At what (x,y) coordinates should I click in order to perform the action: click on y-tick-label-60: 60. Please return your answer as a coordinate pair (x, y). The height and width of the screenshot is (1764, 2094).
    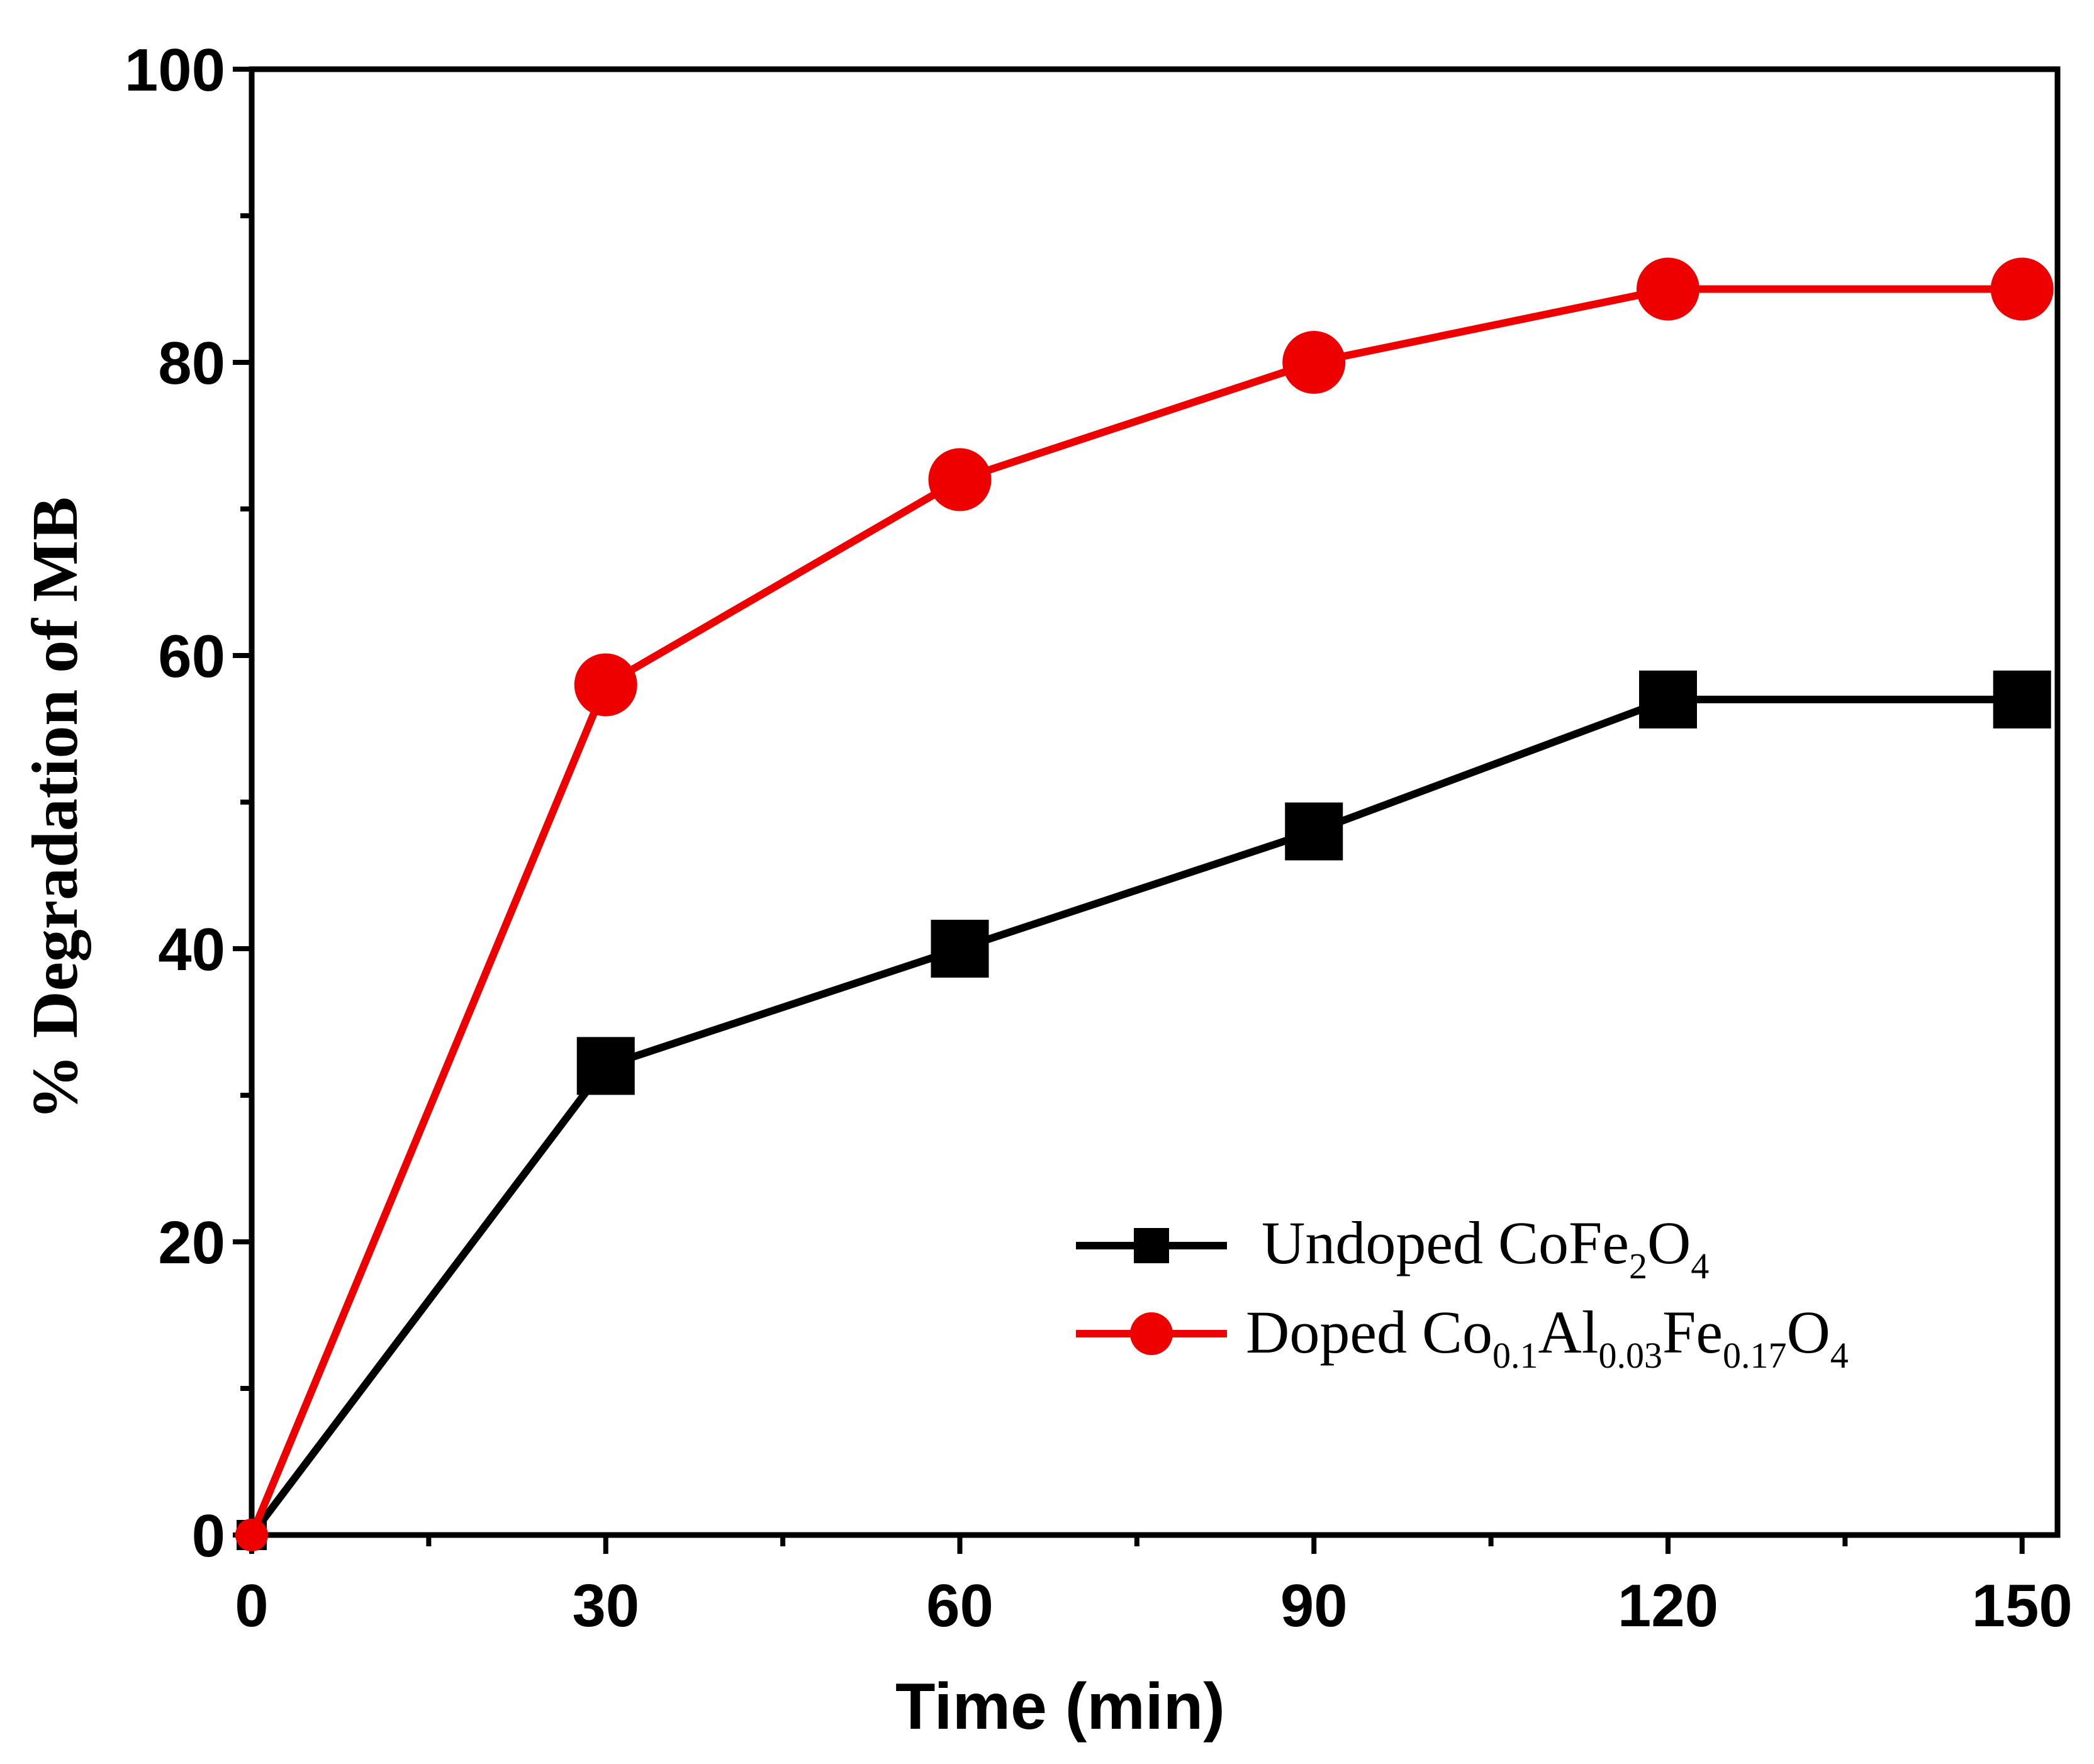
    Looking at the image, I should click on (191, 656).